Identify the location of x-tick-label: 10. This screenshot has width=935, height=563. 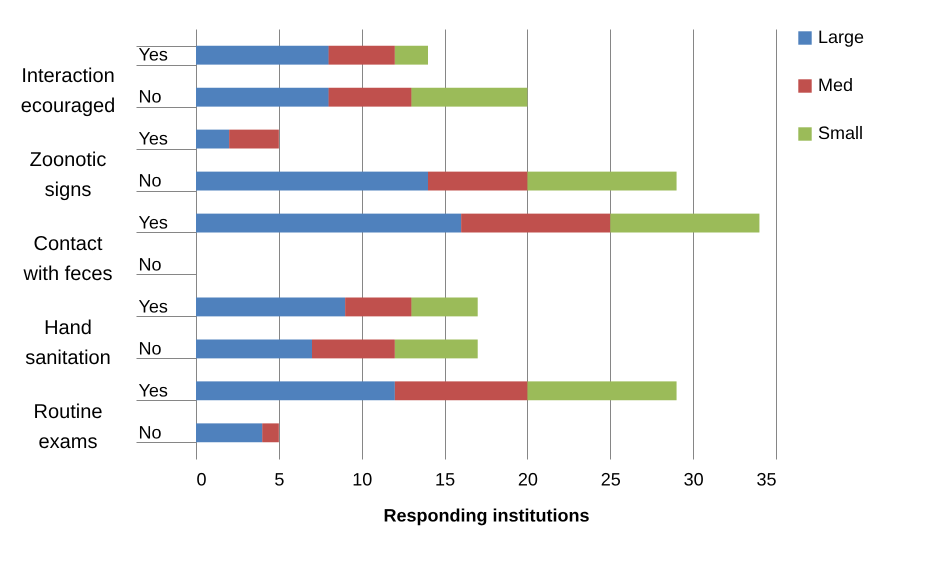
(362, 480).